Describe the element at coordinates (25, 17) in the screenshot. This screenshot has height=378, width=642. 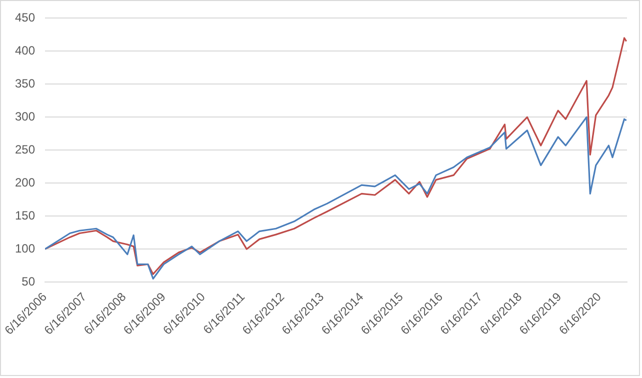
I see `y-tick-label: 450` at that location.